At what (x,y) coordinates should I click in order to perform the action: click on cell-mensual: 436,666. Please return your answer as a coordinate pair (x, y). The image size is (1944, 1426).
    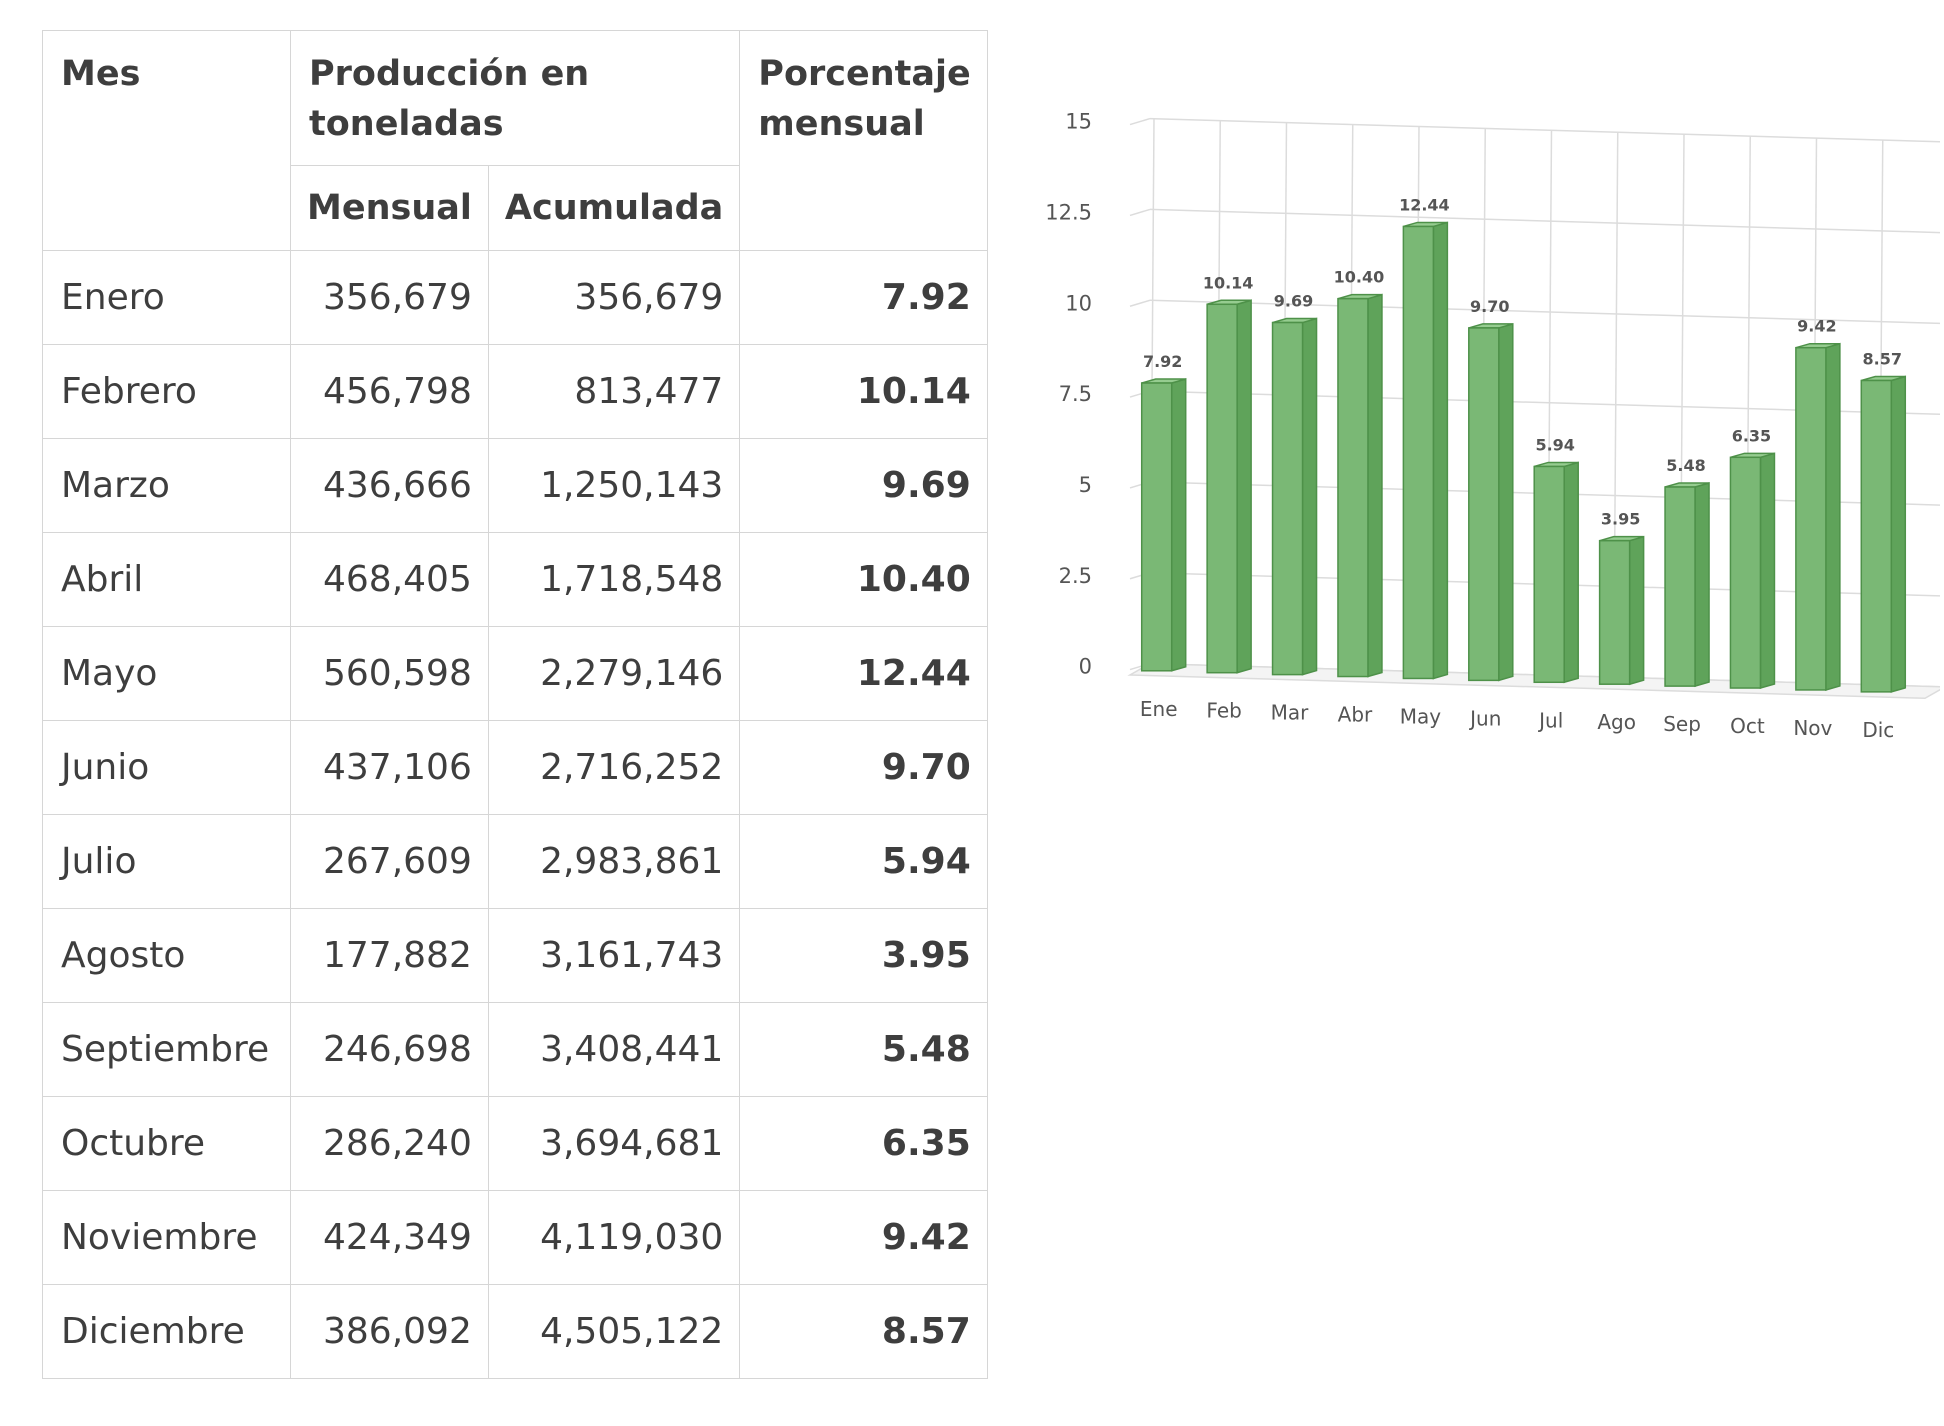
    Looking at the image, I should click on (389, 485).